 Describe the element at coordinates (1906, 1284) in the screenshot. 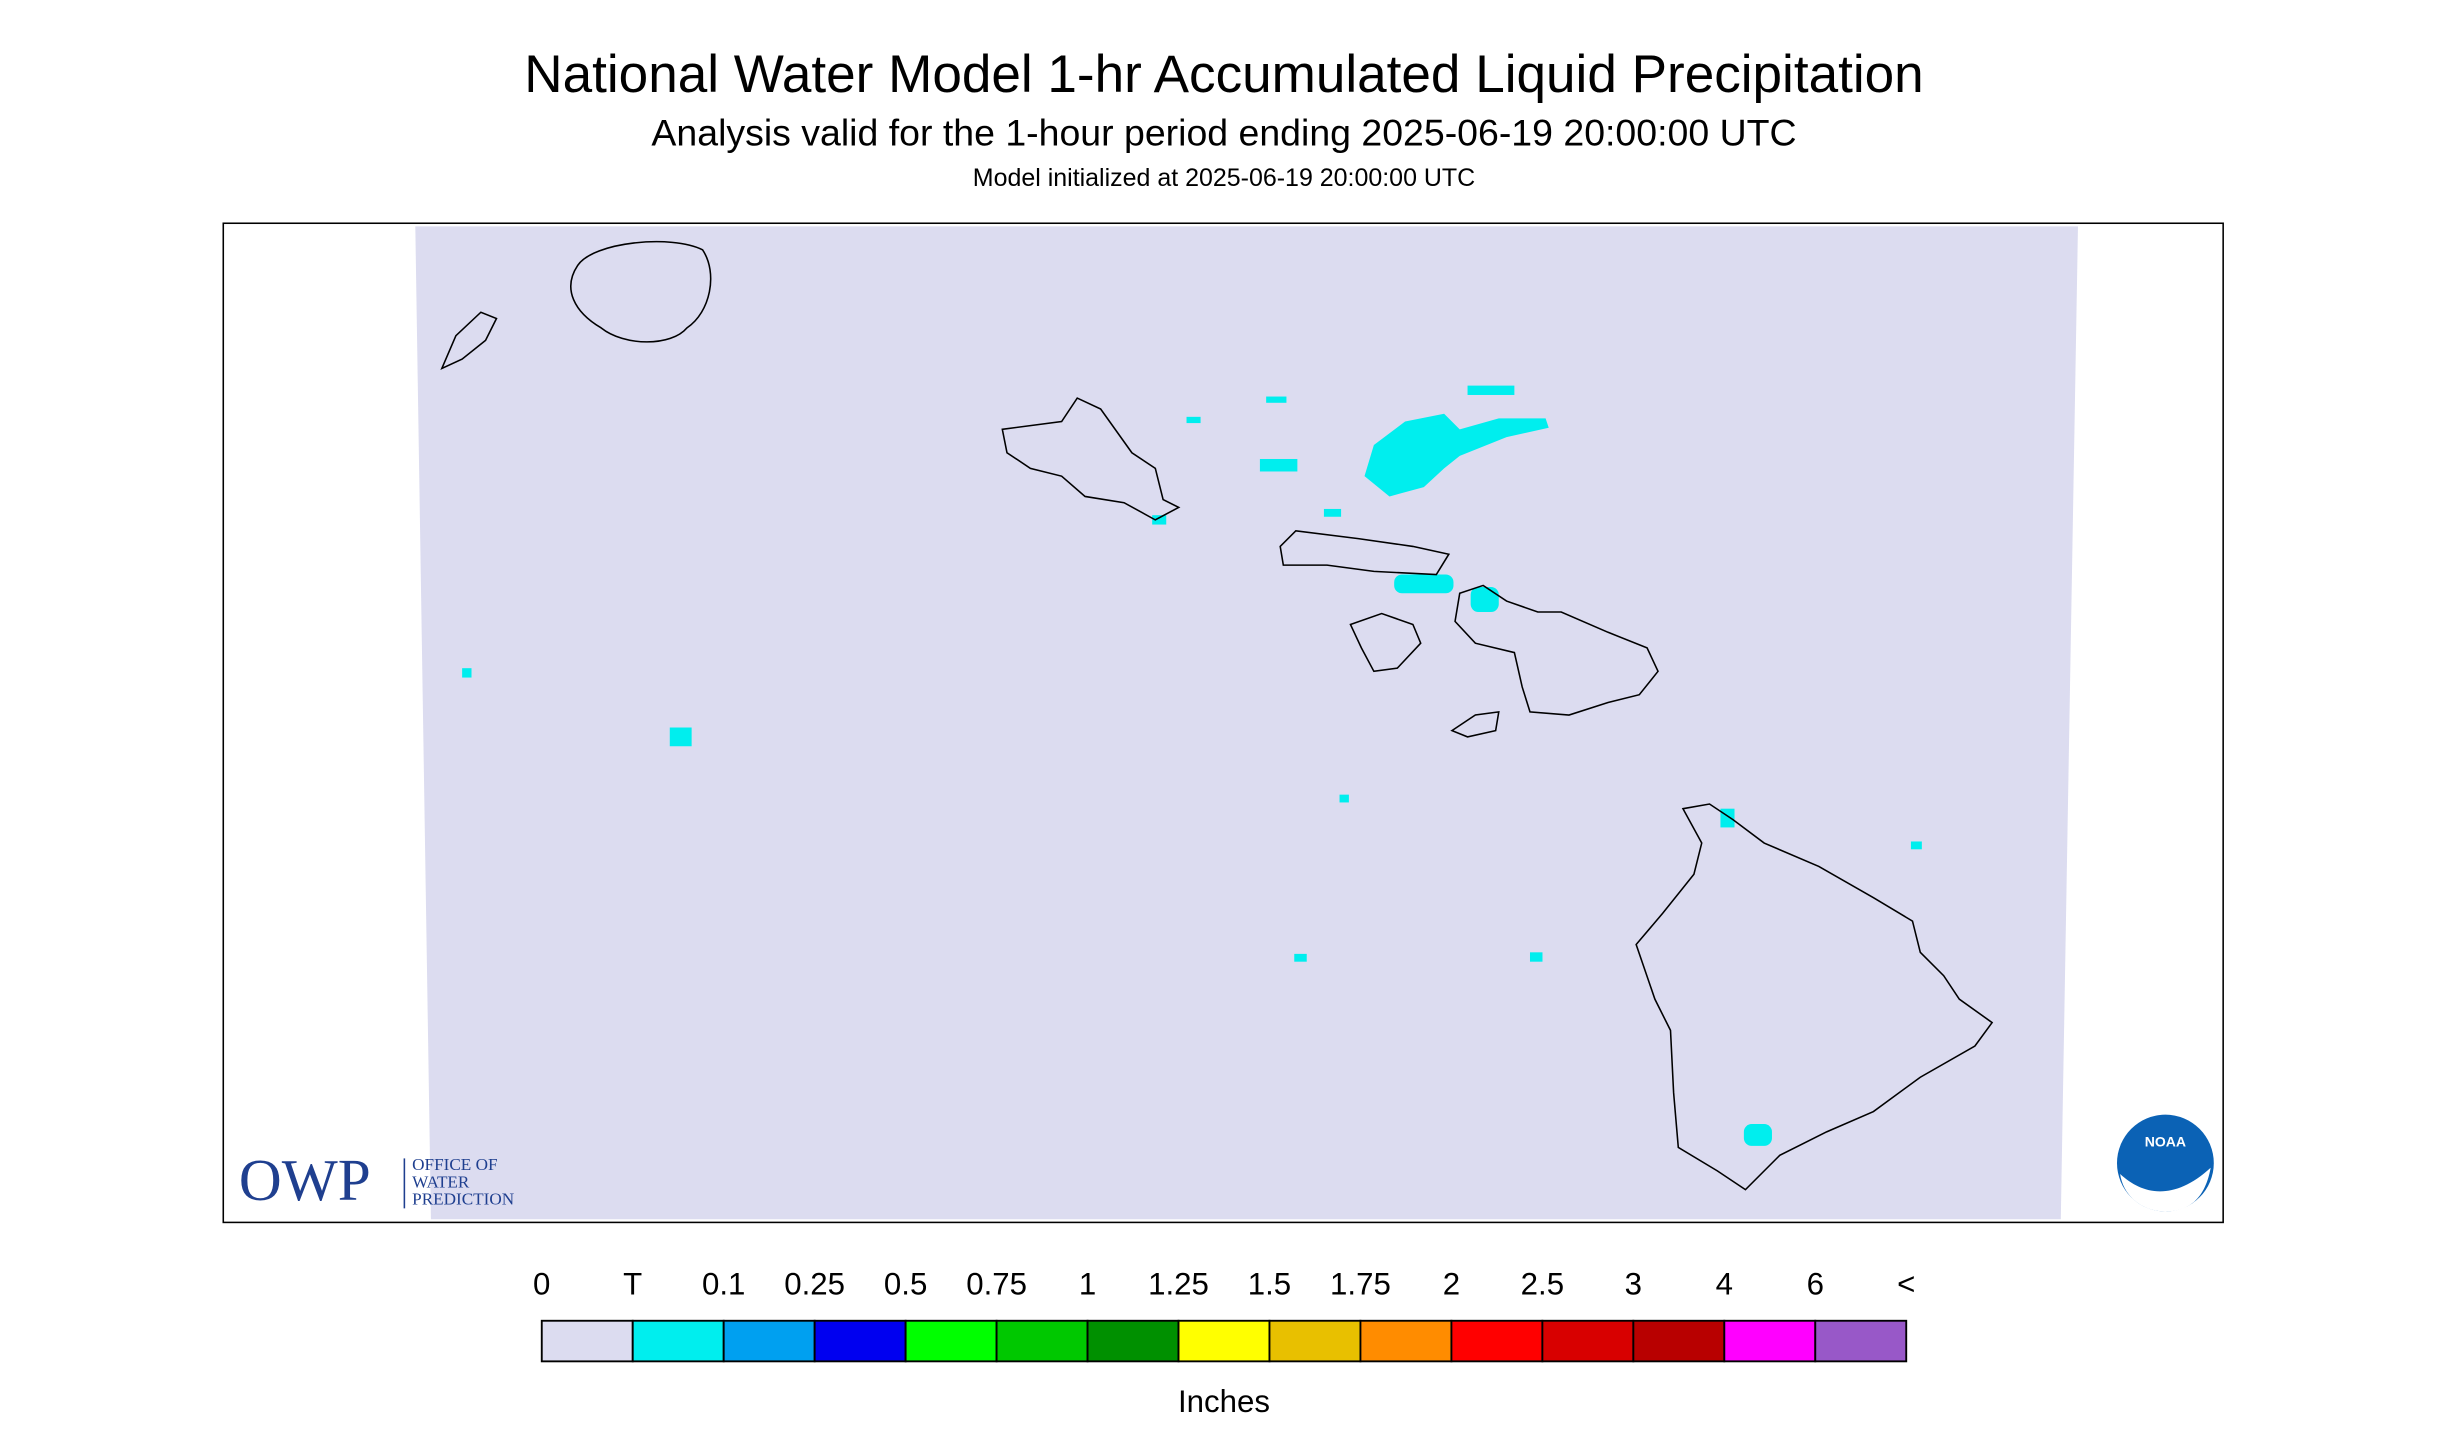

I see `legend-label: <` at that location.